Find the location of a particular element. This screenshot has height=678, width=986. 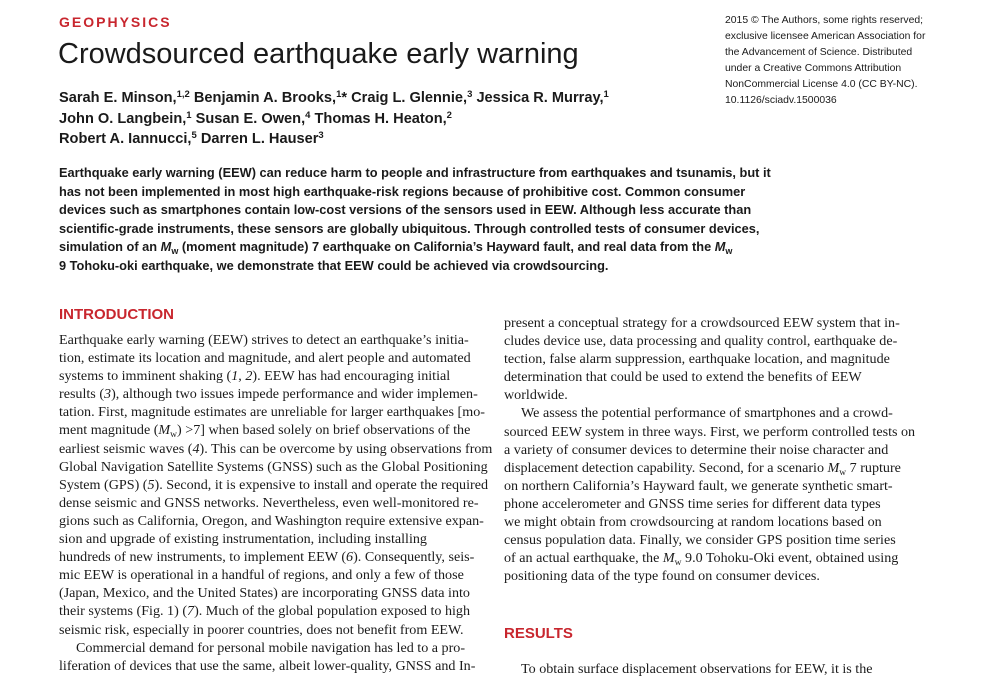

introduction-heading: INTRODUCTION is located at coordinates (116, 314).